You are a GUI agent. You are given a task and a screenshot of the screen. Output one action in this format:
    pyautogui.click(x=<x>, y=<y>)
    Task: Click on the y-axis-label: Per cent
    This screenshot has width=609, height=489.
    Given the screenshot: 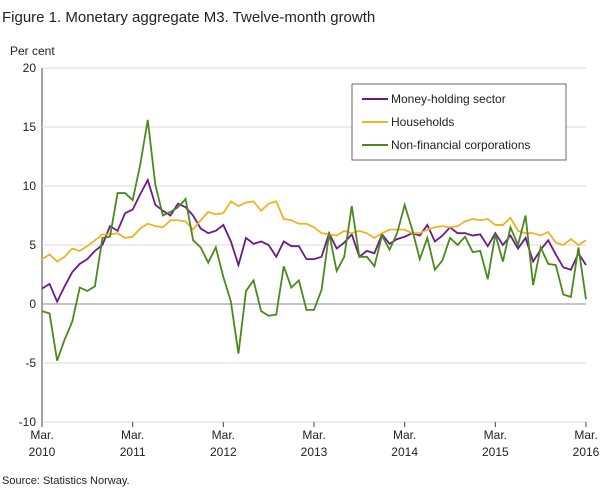 What is the action you would take?
    pyautogui.click(x=32, y=51)
    